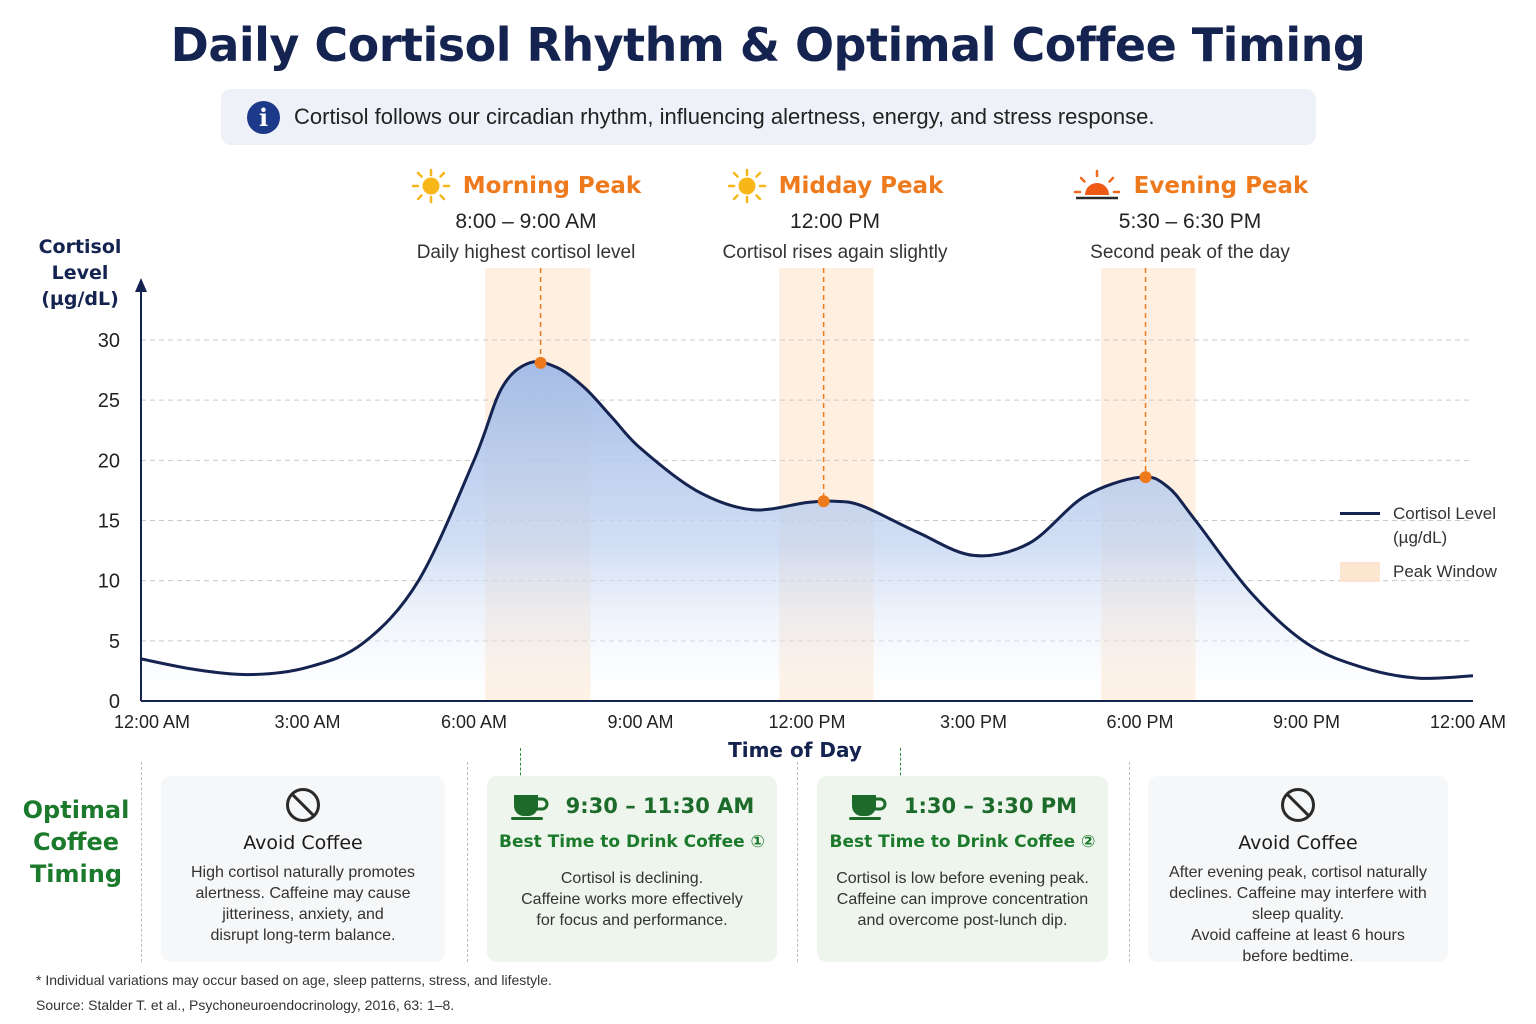  I want to click on y-tick-label: 25, so click(109, 401).